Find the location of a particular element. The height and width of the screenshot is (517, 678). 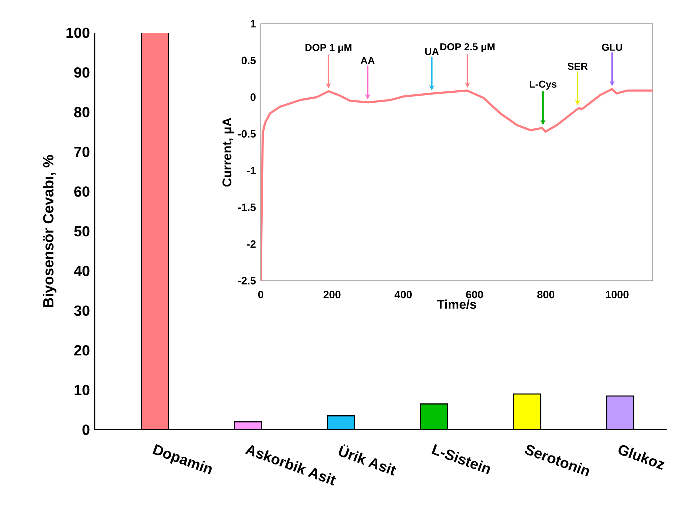

y-tick-label: 70 is located at coordinates (82, 152).